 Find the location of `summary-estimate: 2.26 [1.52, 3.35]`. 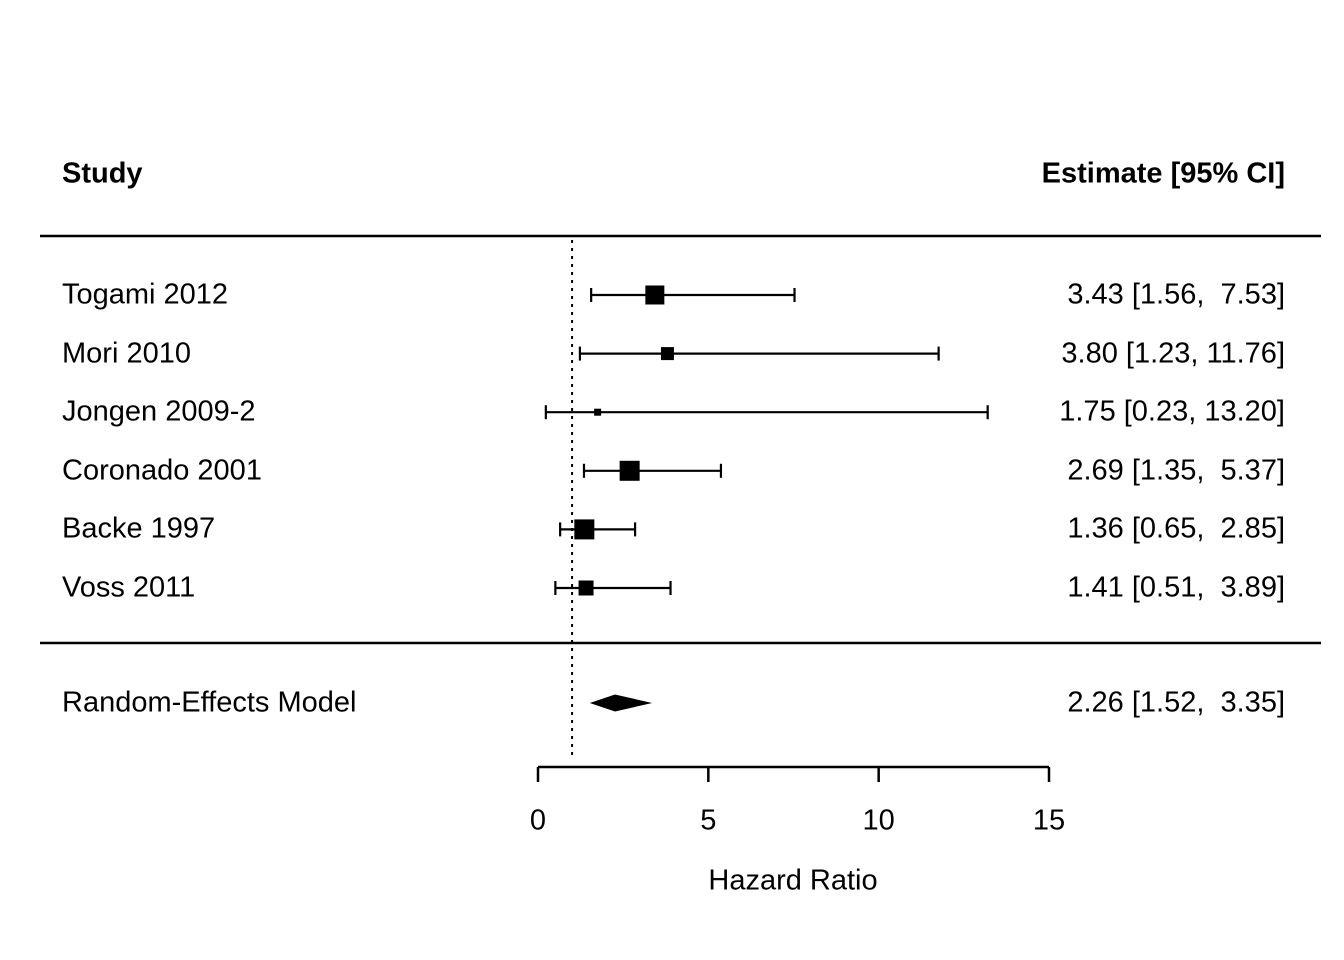

summary-estimate: 2.26 [1.52, 3.35] is located at coordinates (1176, 702).